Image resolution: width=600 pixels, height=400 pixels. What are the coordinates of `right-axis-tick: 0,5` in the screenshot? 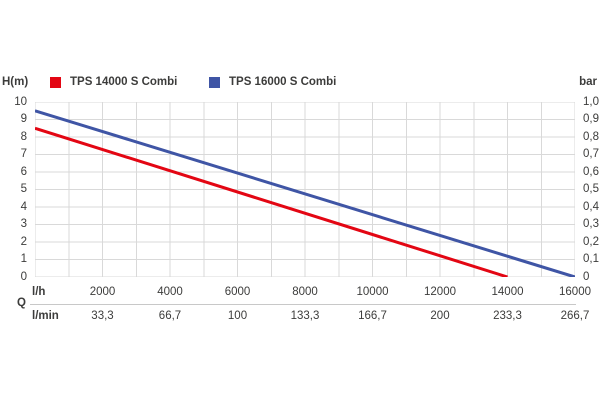 It's located at (591, 189).